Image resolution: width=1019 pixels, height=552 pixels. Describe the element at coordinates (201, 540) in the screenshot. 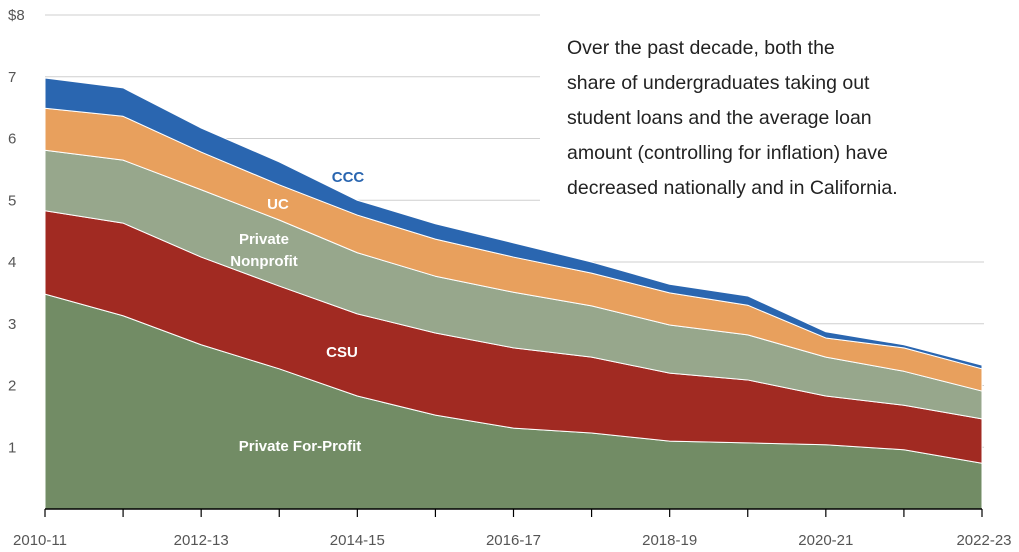

I see `x-tick-label: 2012-13` at that location.